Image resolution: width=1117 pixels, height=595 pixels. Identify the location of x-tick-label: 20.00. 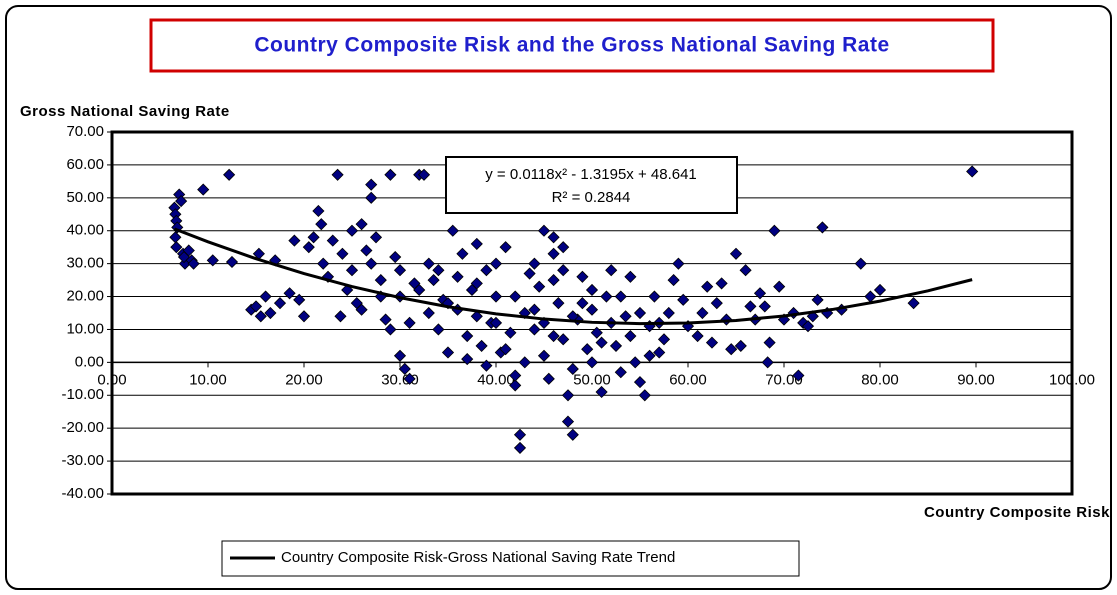
(304, 379).